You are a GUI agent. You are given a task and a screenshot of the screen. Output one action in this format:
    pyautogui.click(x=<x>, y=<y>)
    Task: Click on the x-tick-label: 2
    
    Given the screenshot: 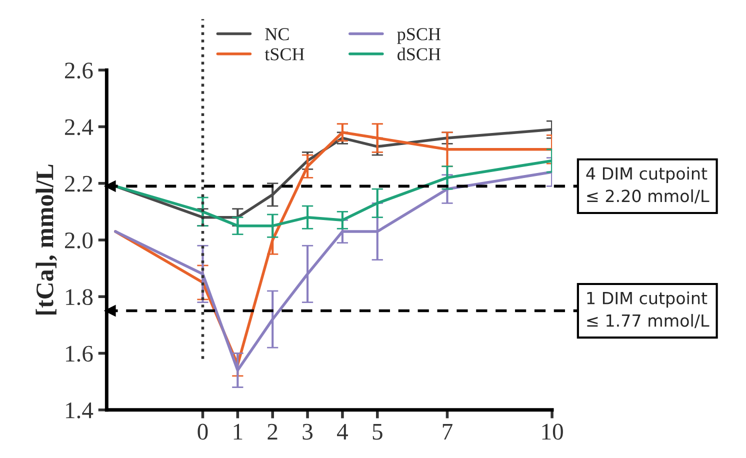 What is the action you would take?
    pyautogui.click(x=273, y=432)
    